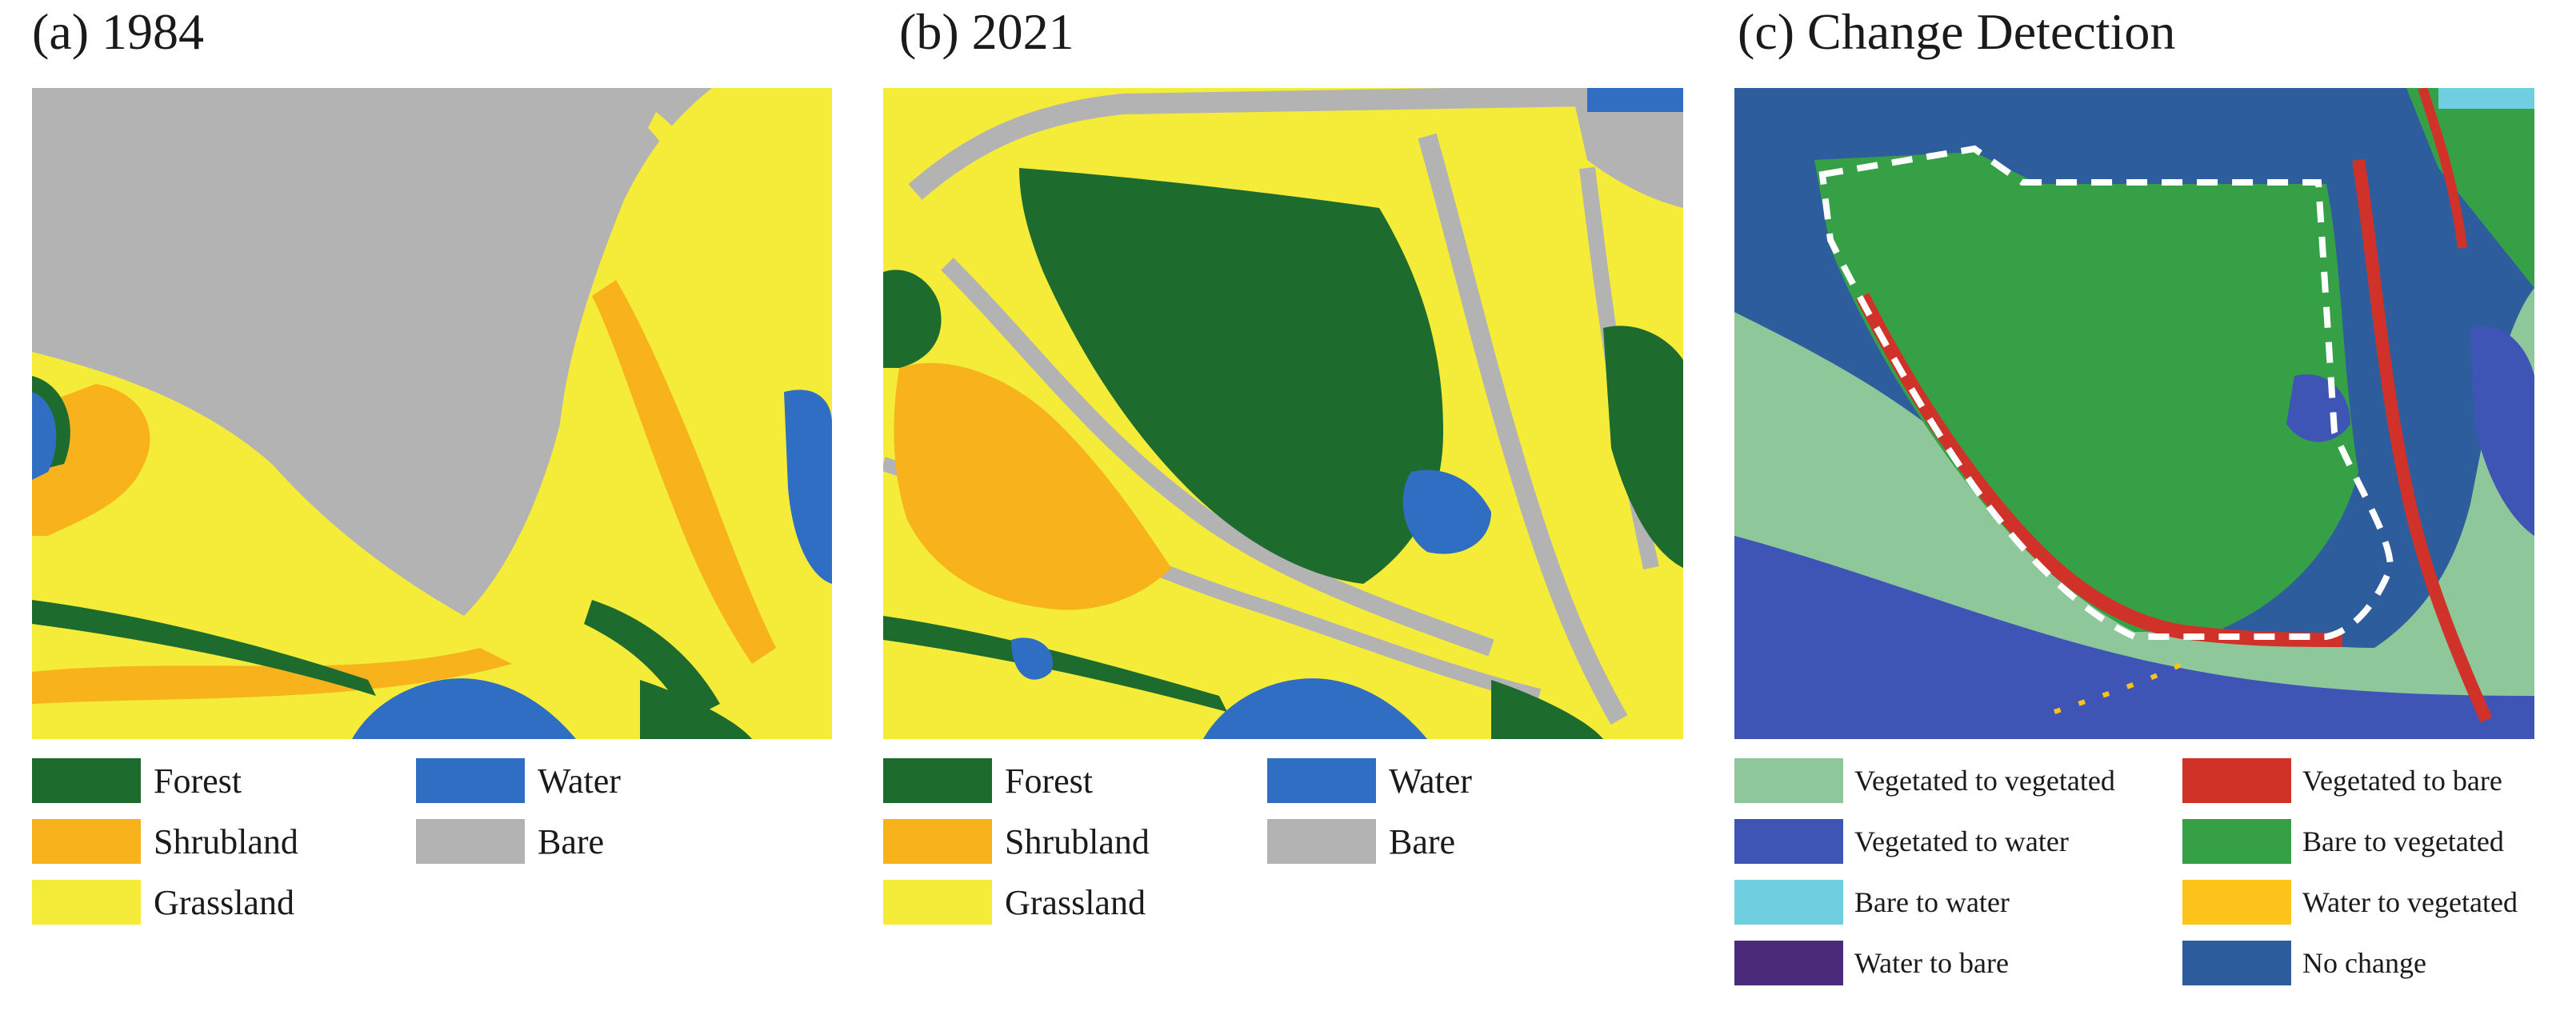  Describe the element at coordinates (1248, 144) in the screenshot. I see `bare-road-top` at that location.